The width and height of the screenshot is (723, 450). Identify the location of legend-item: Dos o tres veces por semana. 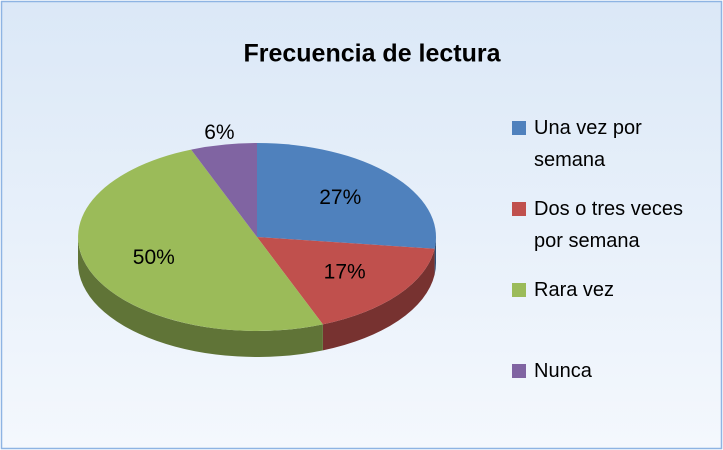
(609, 233).